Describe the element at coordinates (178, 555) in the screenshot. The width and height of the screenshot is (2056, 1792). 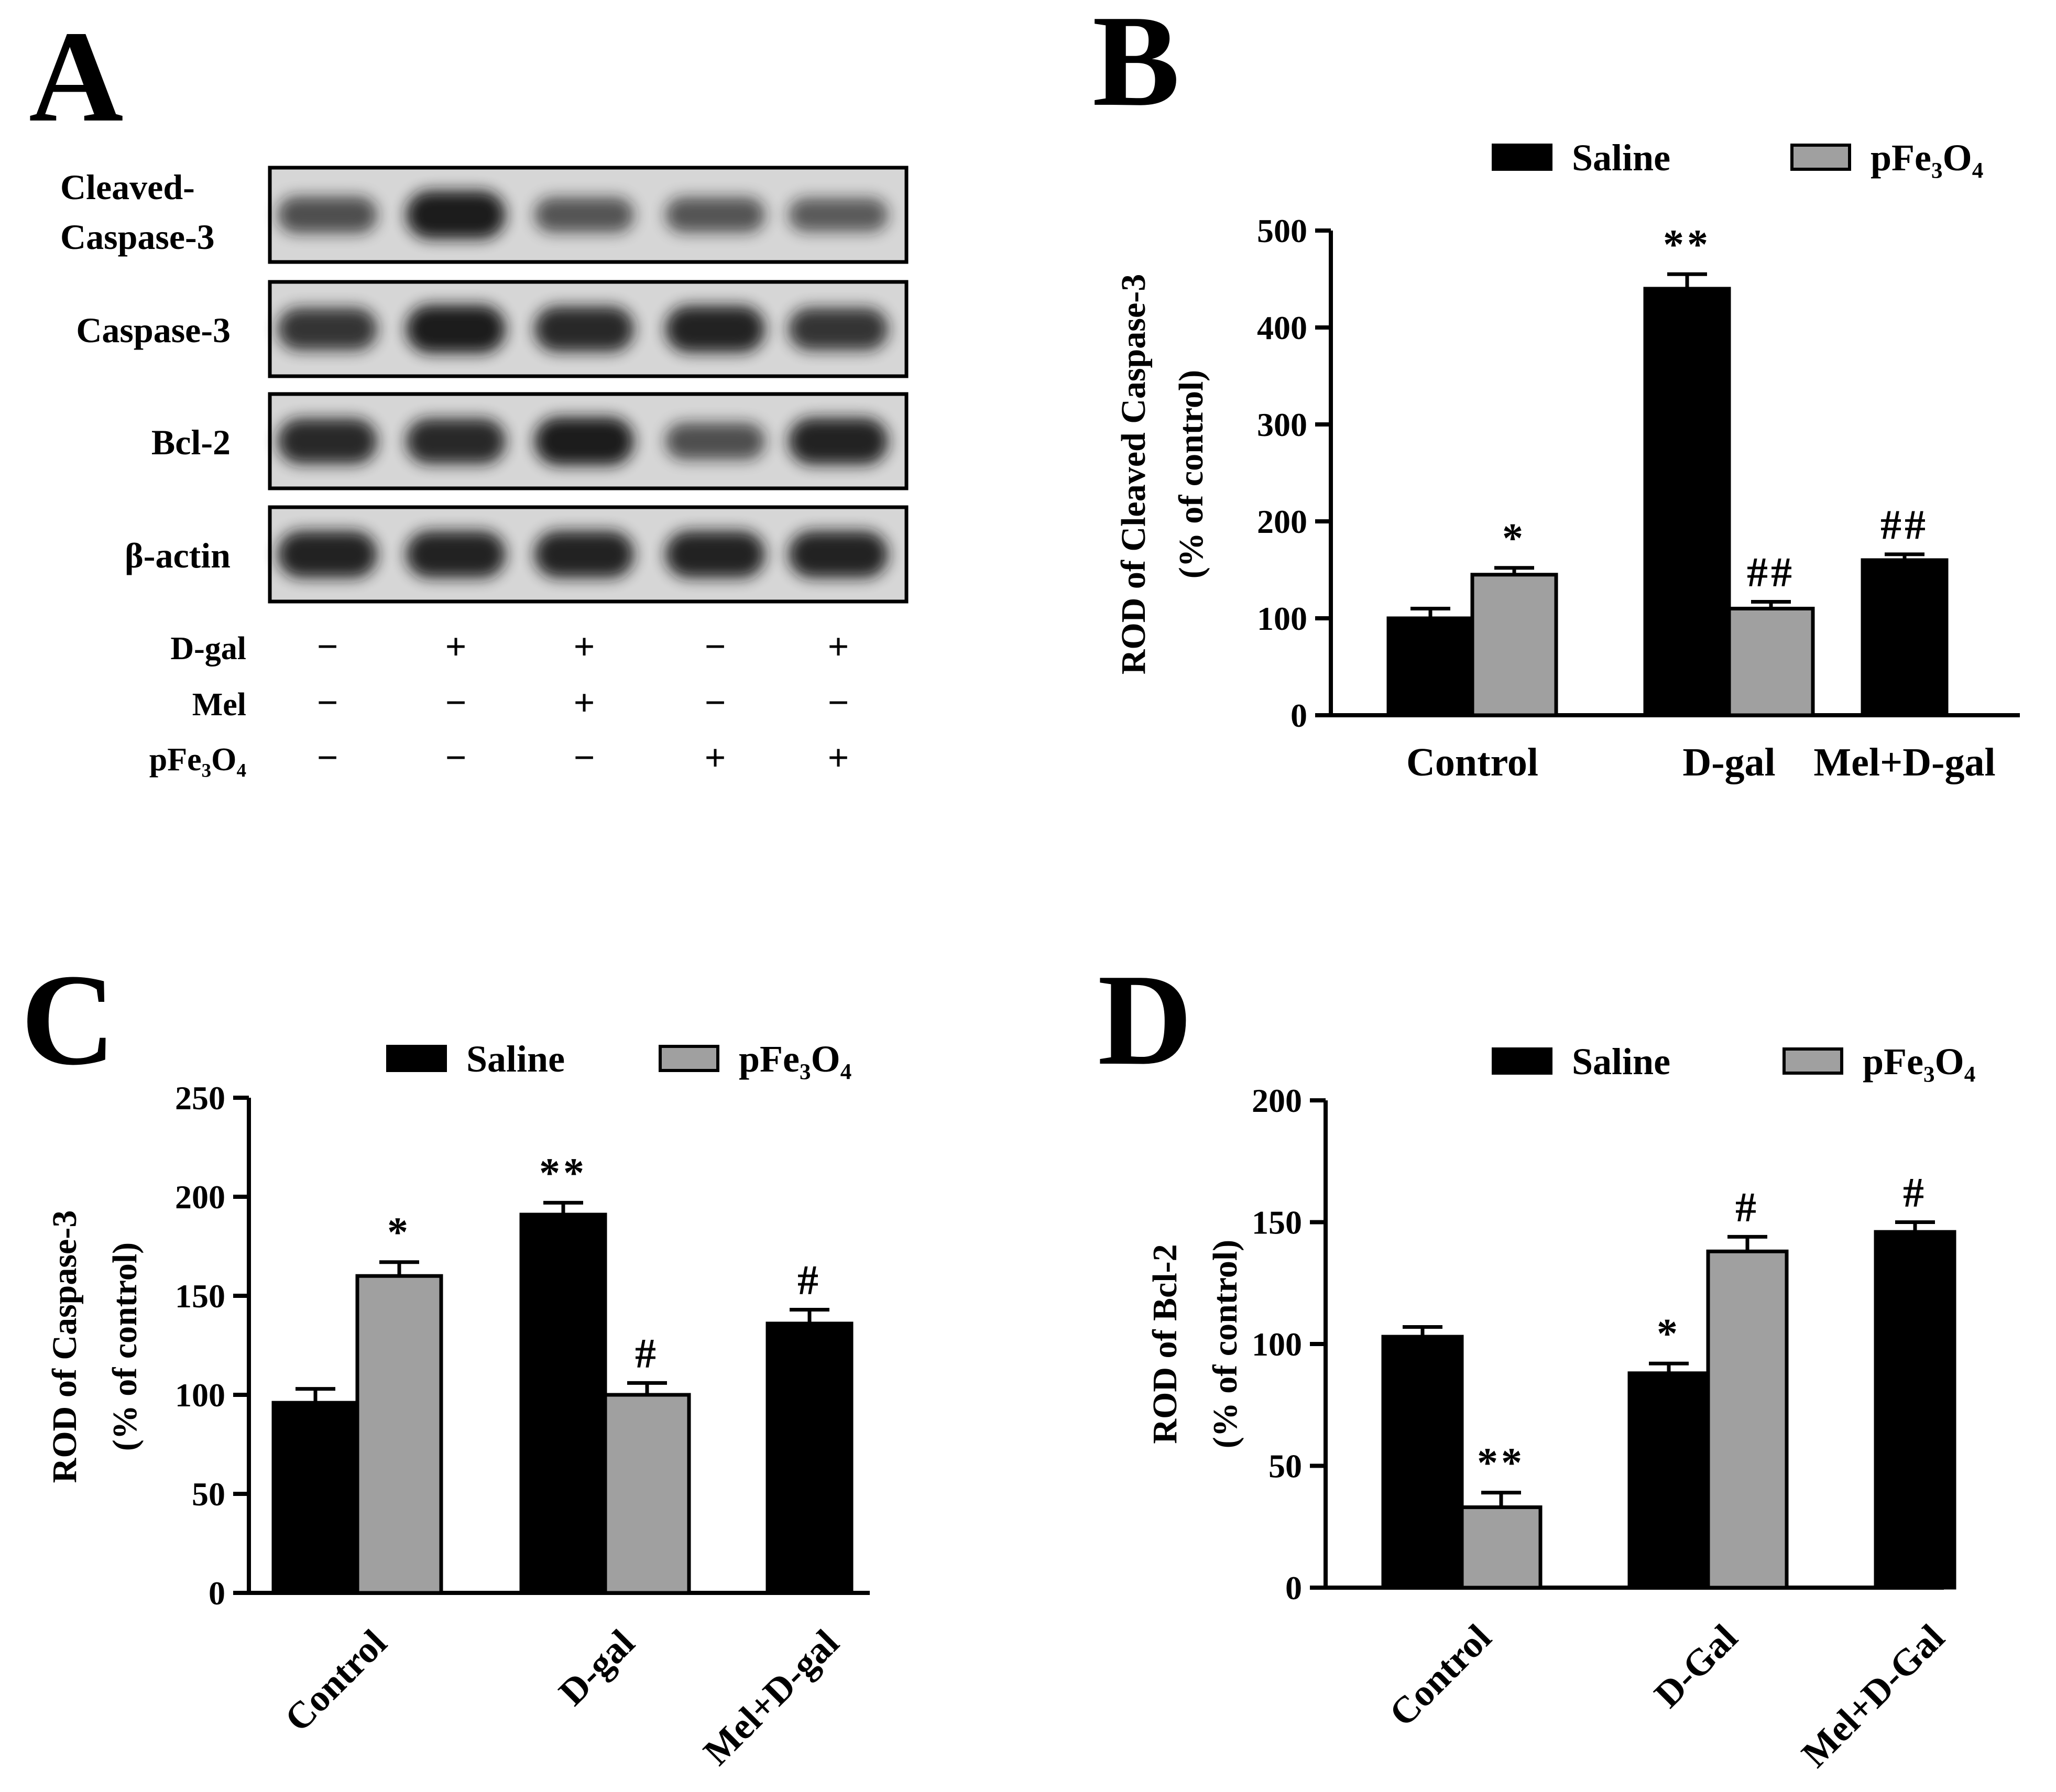
I see `blot-row-label: β-actin` at that location.